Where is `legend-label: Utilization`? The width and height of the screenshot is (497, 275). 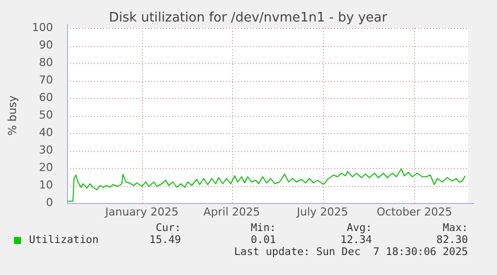 legend-label: Utilization is located at coordinates (64, 240).